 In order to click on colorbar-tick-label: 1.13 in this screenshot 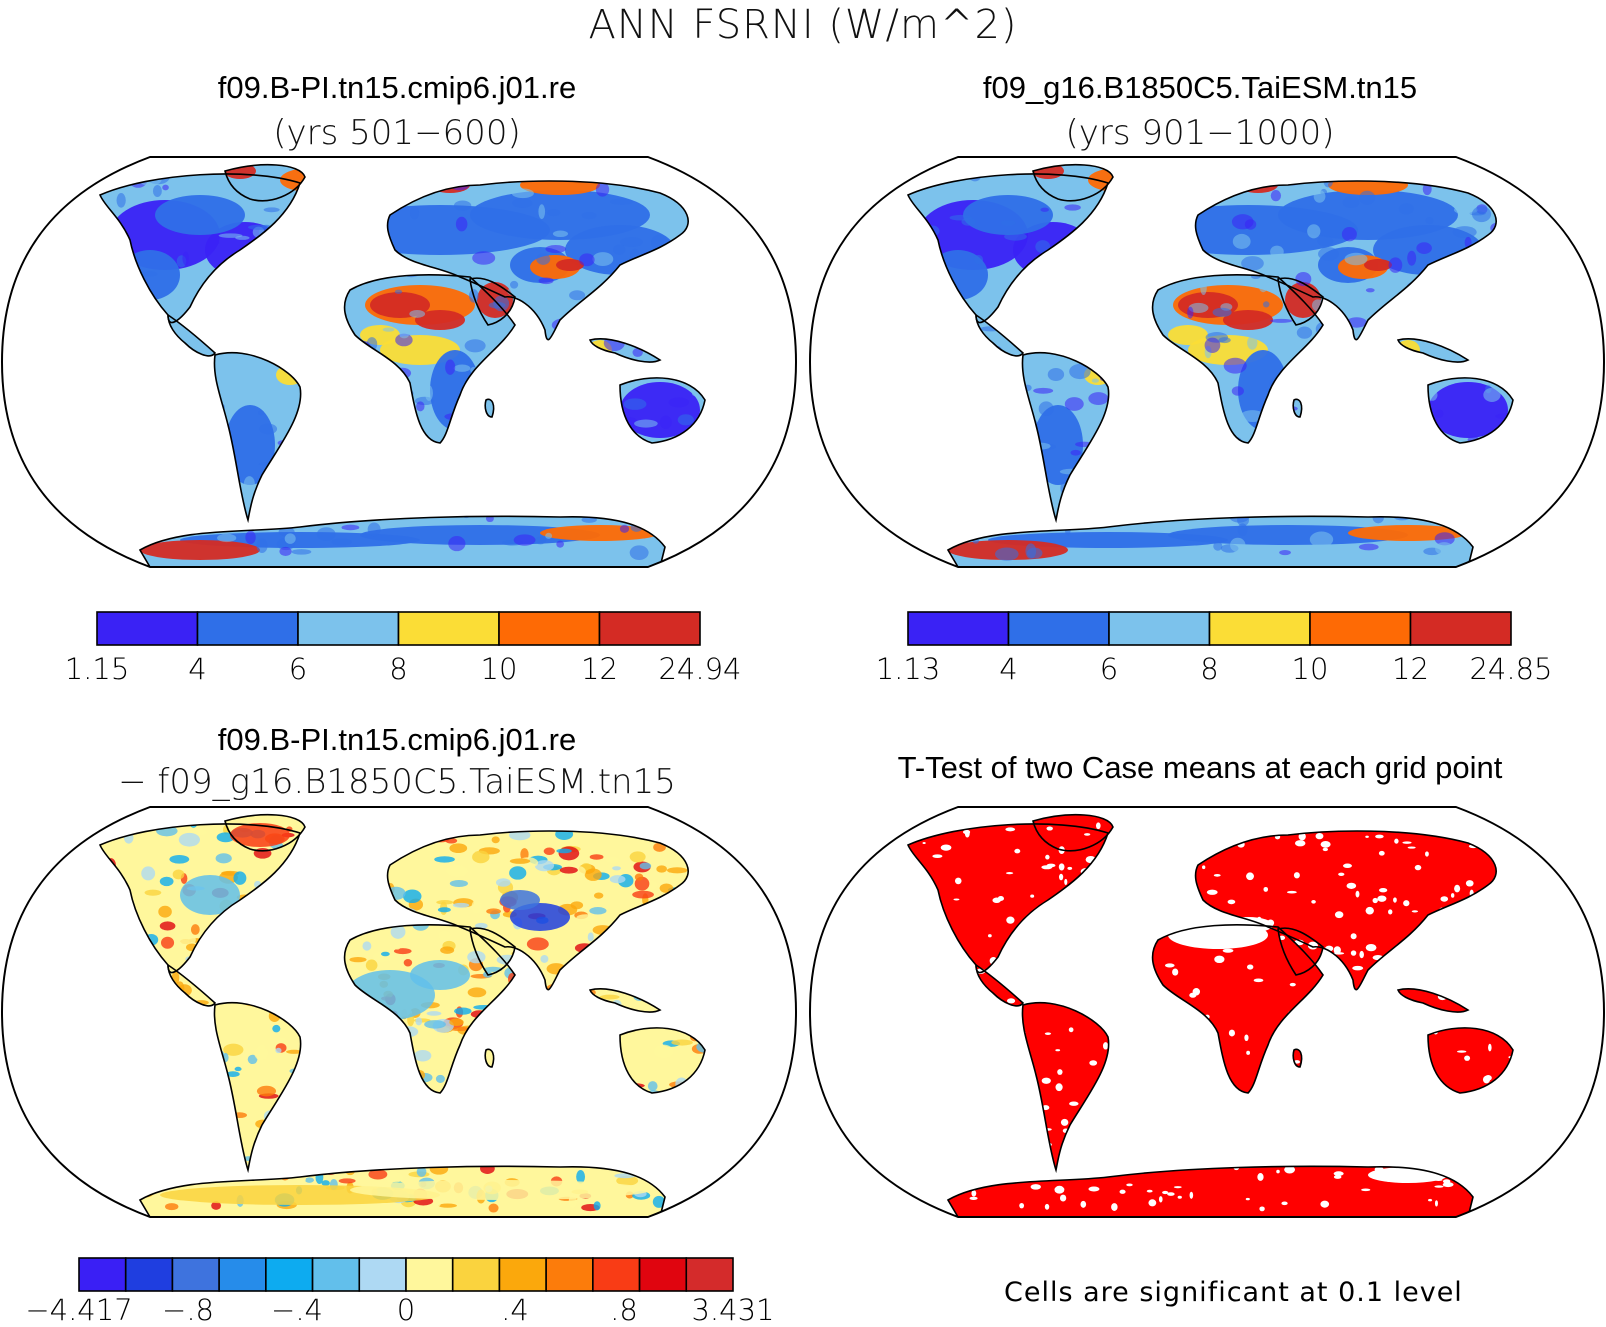, I will do `click(908, 669)`.